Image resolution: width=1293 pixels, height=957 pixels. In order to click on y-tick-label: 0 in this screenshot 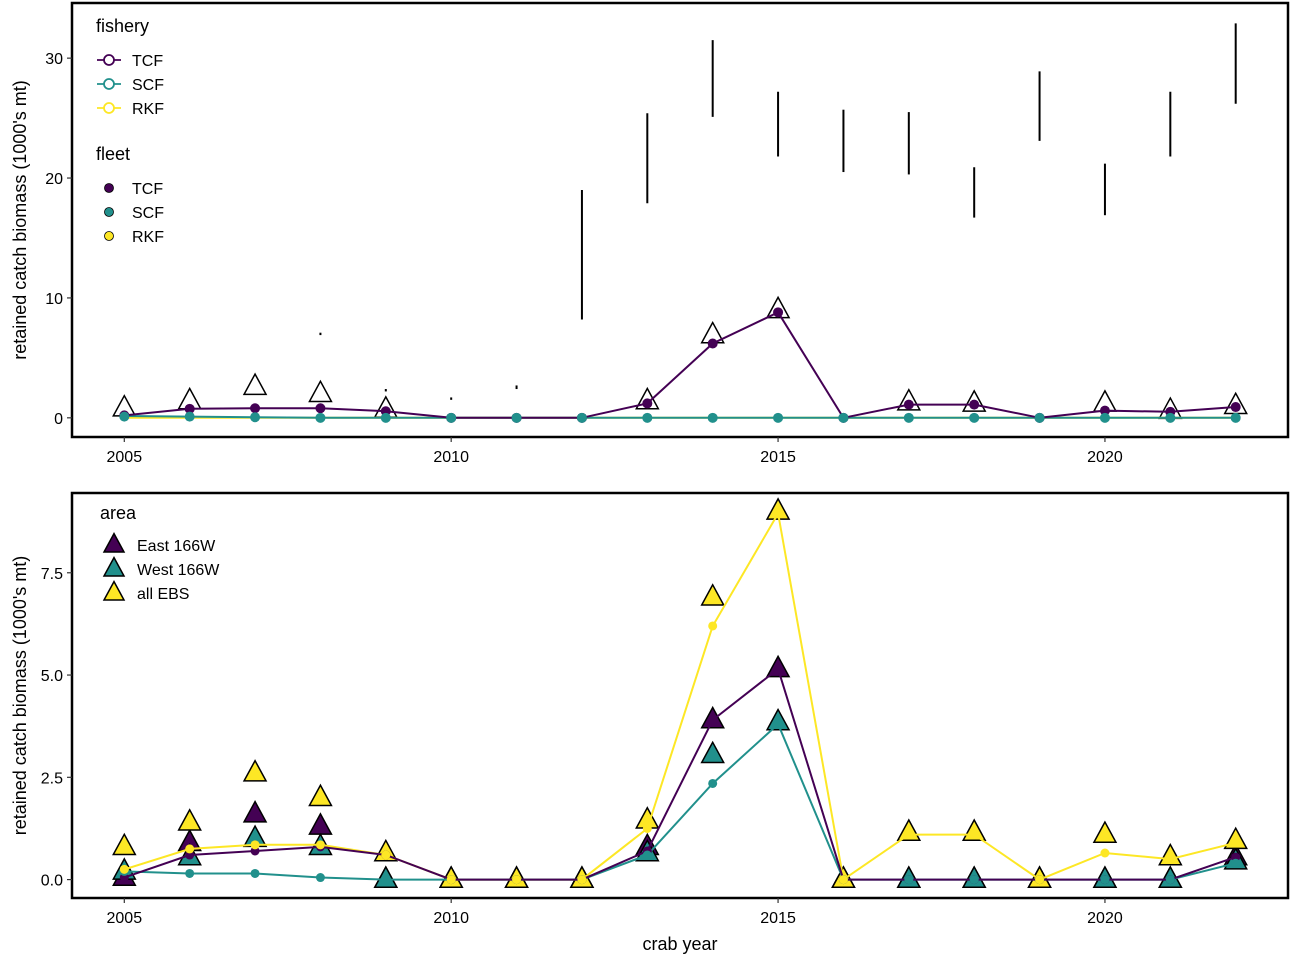, I will do `click(58, 419)`.